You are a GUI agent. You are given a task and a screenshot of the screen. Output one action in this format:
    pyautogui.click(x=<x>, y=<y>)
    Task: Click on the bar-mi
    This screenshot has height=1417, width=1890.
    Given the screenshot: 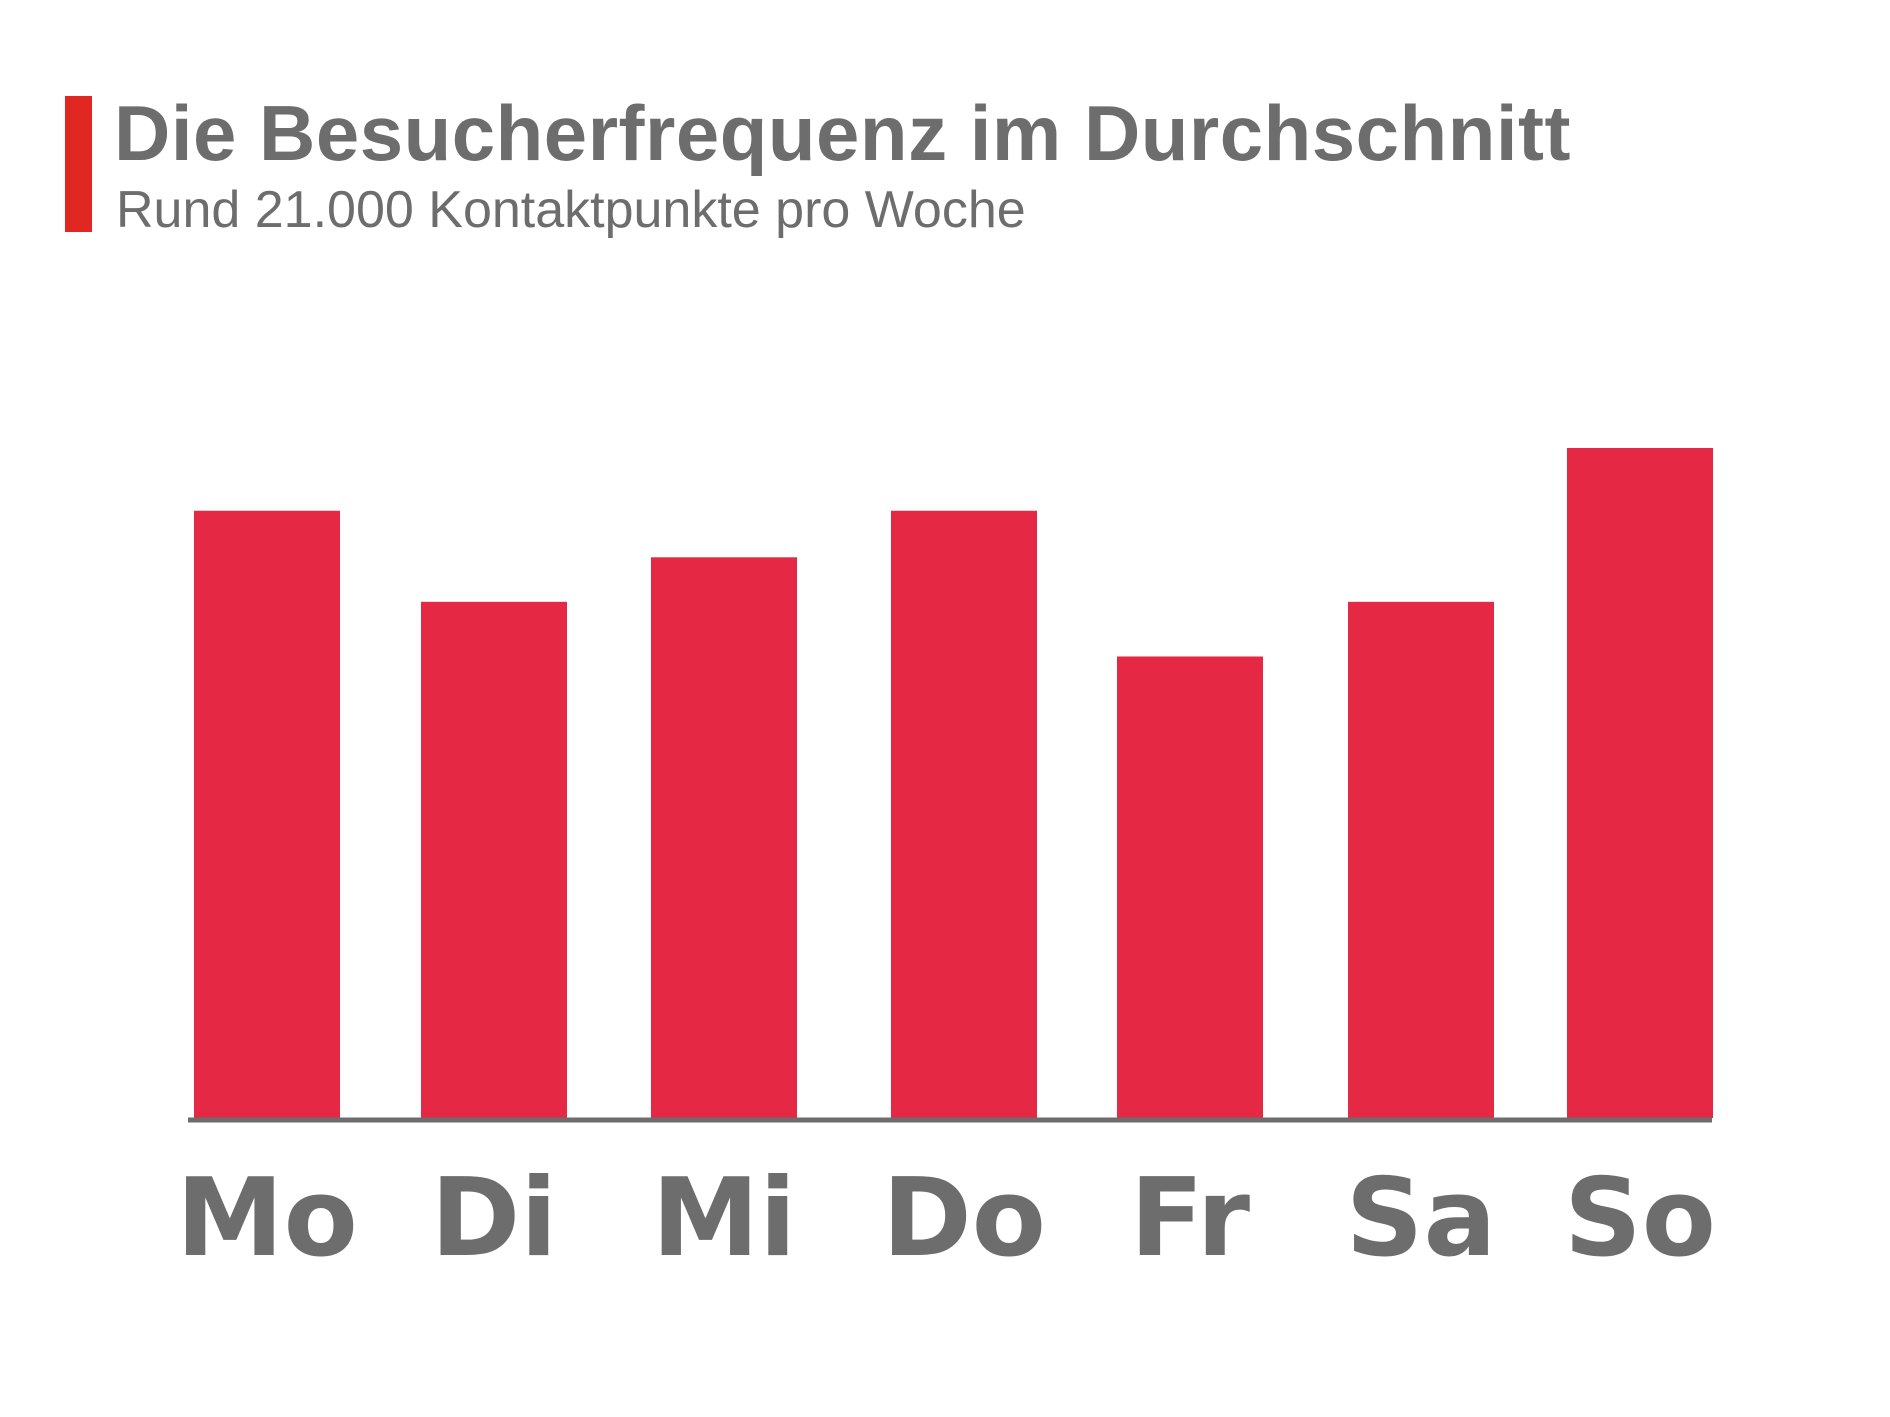 What is the action you would take?
    pyautogui.click(x=724, y=837)
    